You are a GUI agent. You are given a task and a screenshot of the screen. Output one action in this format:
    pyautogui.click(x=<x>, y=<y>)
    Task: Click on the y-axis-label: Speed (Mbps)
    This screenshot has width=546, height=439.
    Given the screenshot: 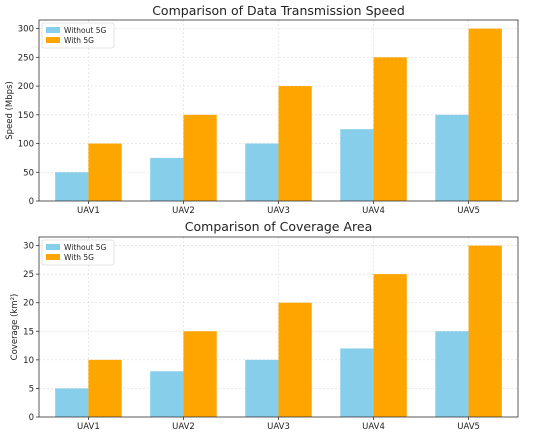 What is the action you would take?
    pyautogui.click(x=10, y=110)
    